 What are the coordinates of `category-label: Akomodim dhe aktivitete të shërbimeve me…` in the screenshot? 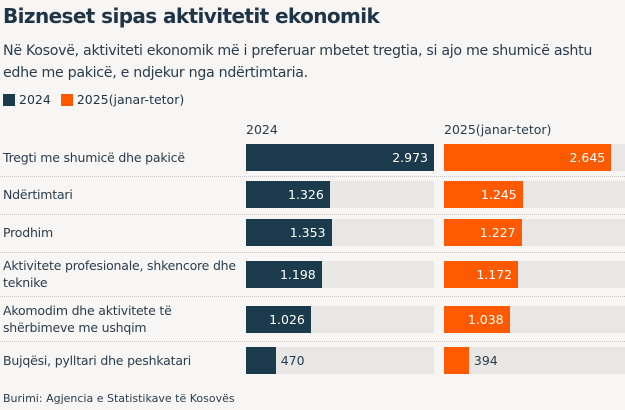 It's located at (87, 319).